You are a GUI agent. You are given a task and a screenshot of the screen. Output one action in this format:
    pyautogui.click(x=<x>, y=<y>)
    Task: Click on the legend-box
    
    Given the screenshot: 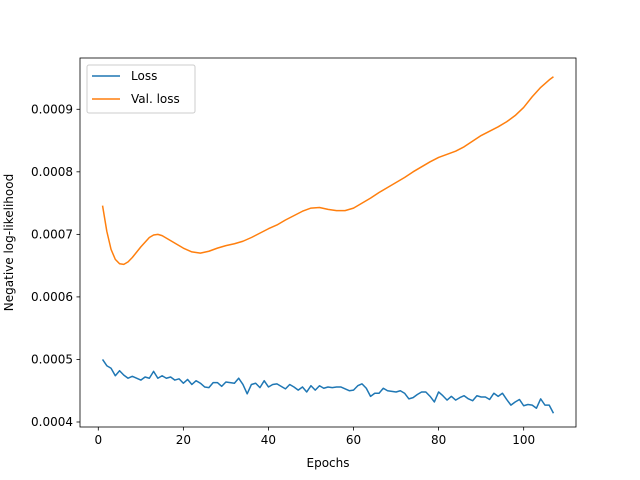 What is the action you would take?
    pyautogui.click(x=141, y=89)
    